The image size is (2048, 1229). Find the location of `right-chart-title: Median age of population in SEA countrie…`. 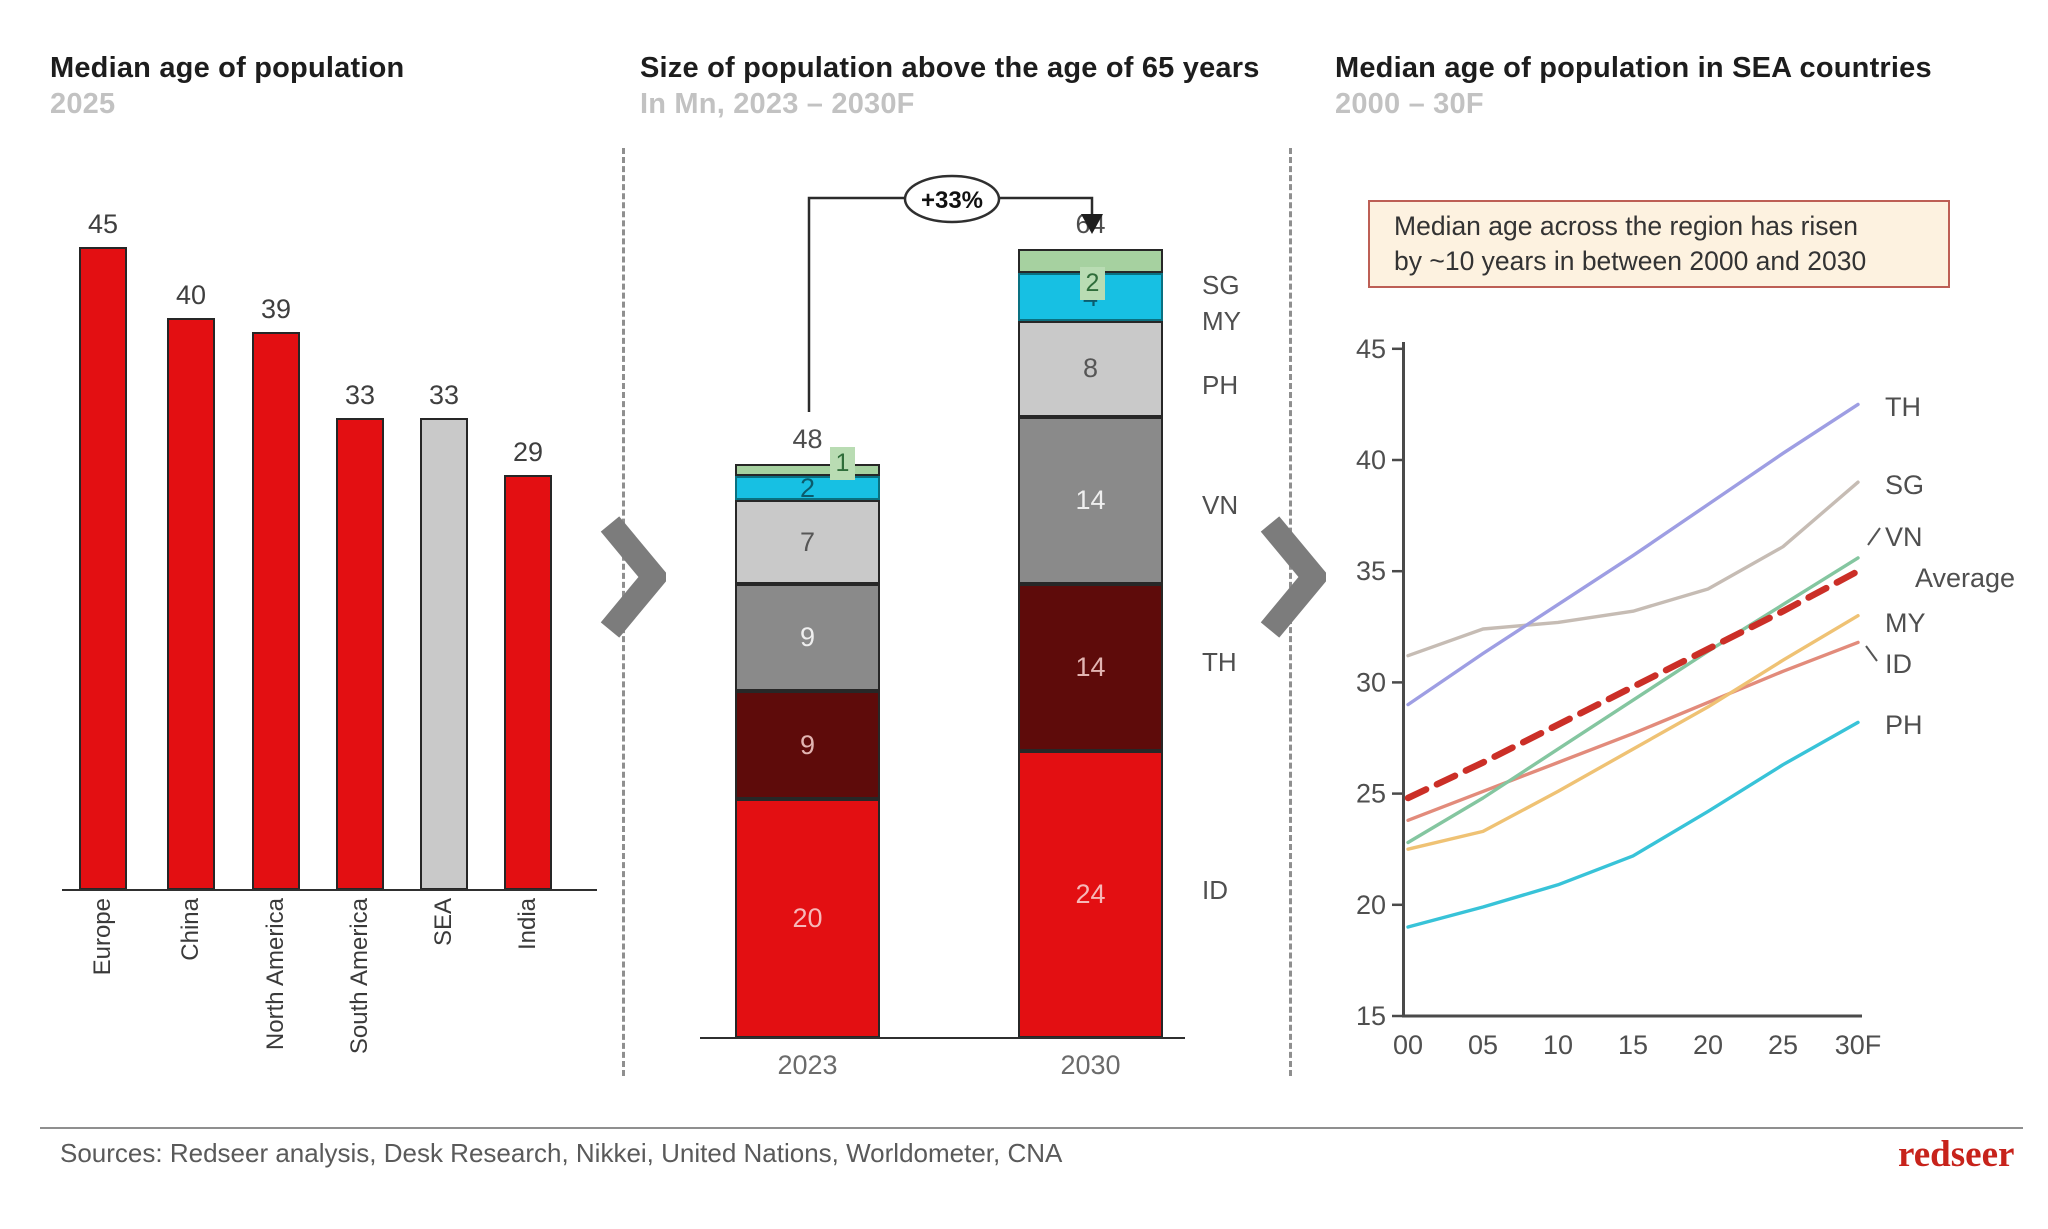

right-chart-title: Median age of population in SEA countrie… is located at coordinates (1633, 68).